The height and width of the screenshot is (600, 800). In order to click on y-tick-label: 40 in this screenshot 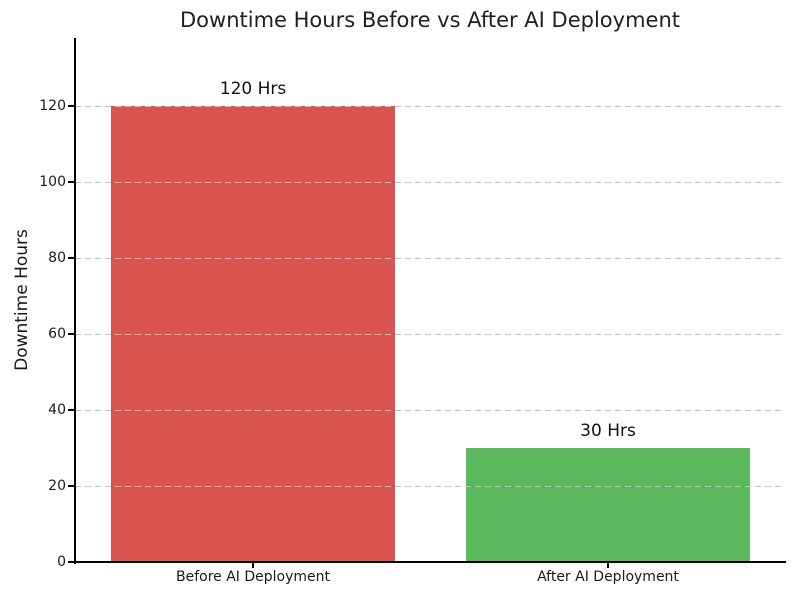, I will do `click(57, 410)`.